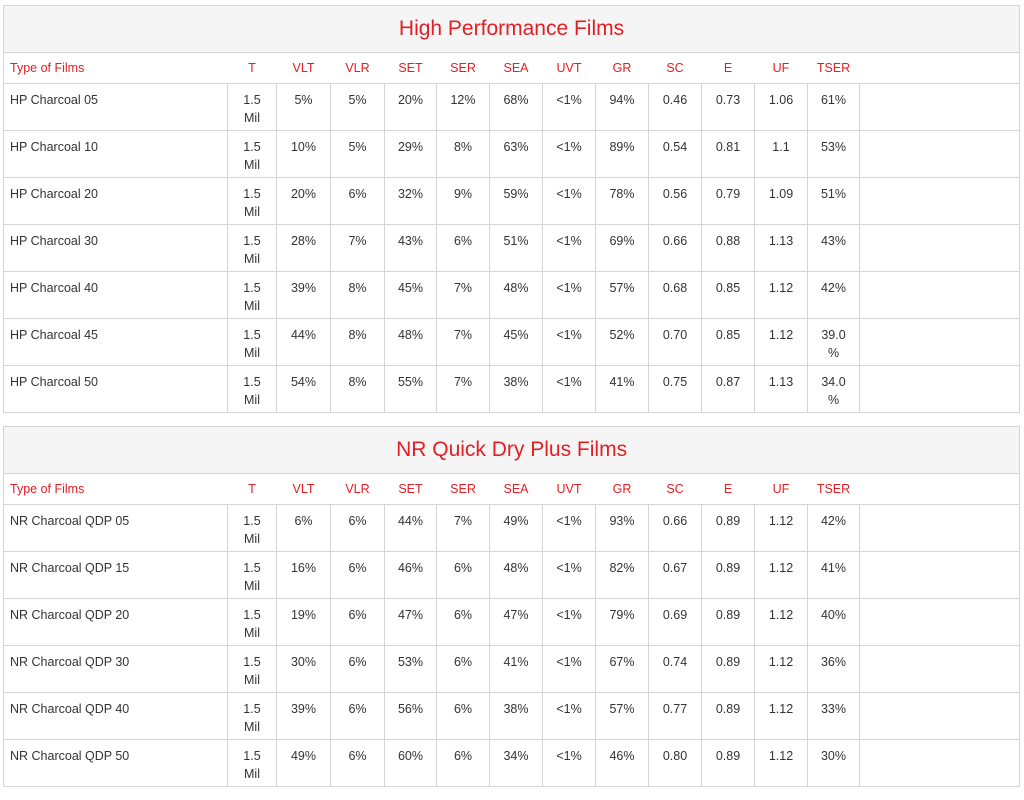 Image resolution: width=1024 pixels, height=800 pixels. Describe the element at coordinates (728, 295) in the screenshot. I see `cell: 0.85` at that location.